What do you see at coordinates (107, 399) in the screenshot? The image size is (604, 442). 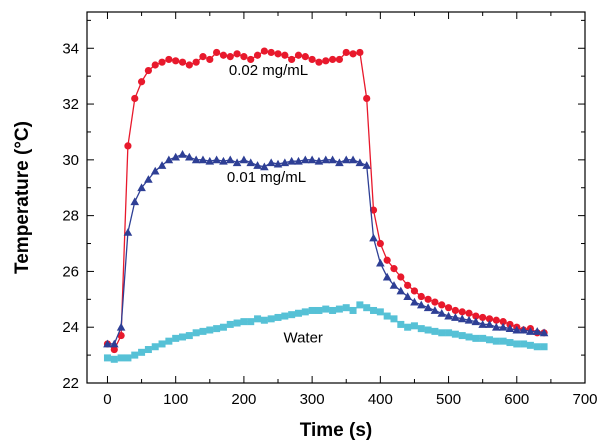 I see `x-tick-label: 0` at bounding box center [107, 399].